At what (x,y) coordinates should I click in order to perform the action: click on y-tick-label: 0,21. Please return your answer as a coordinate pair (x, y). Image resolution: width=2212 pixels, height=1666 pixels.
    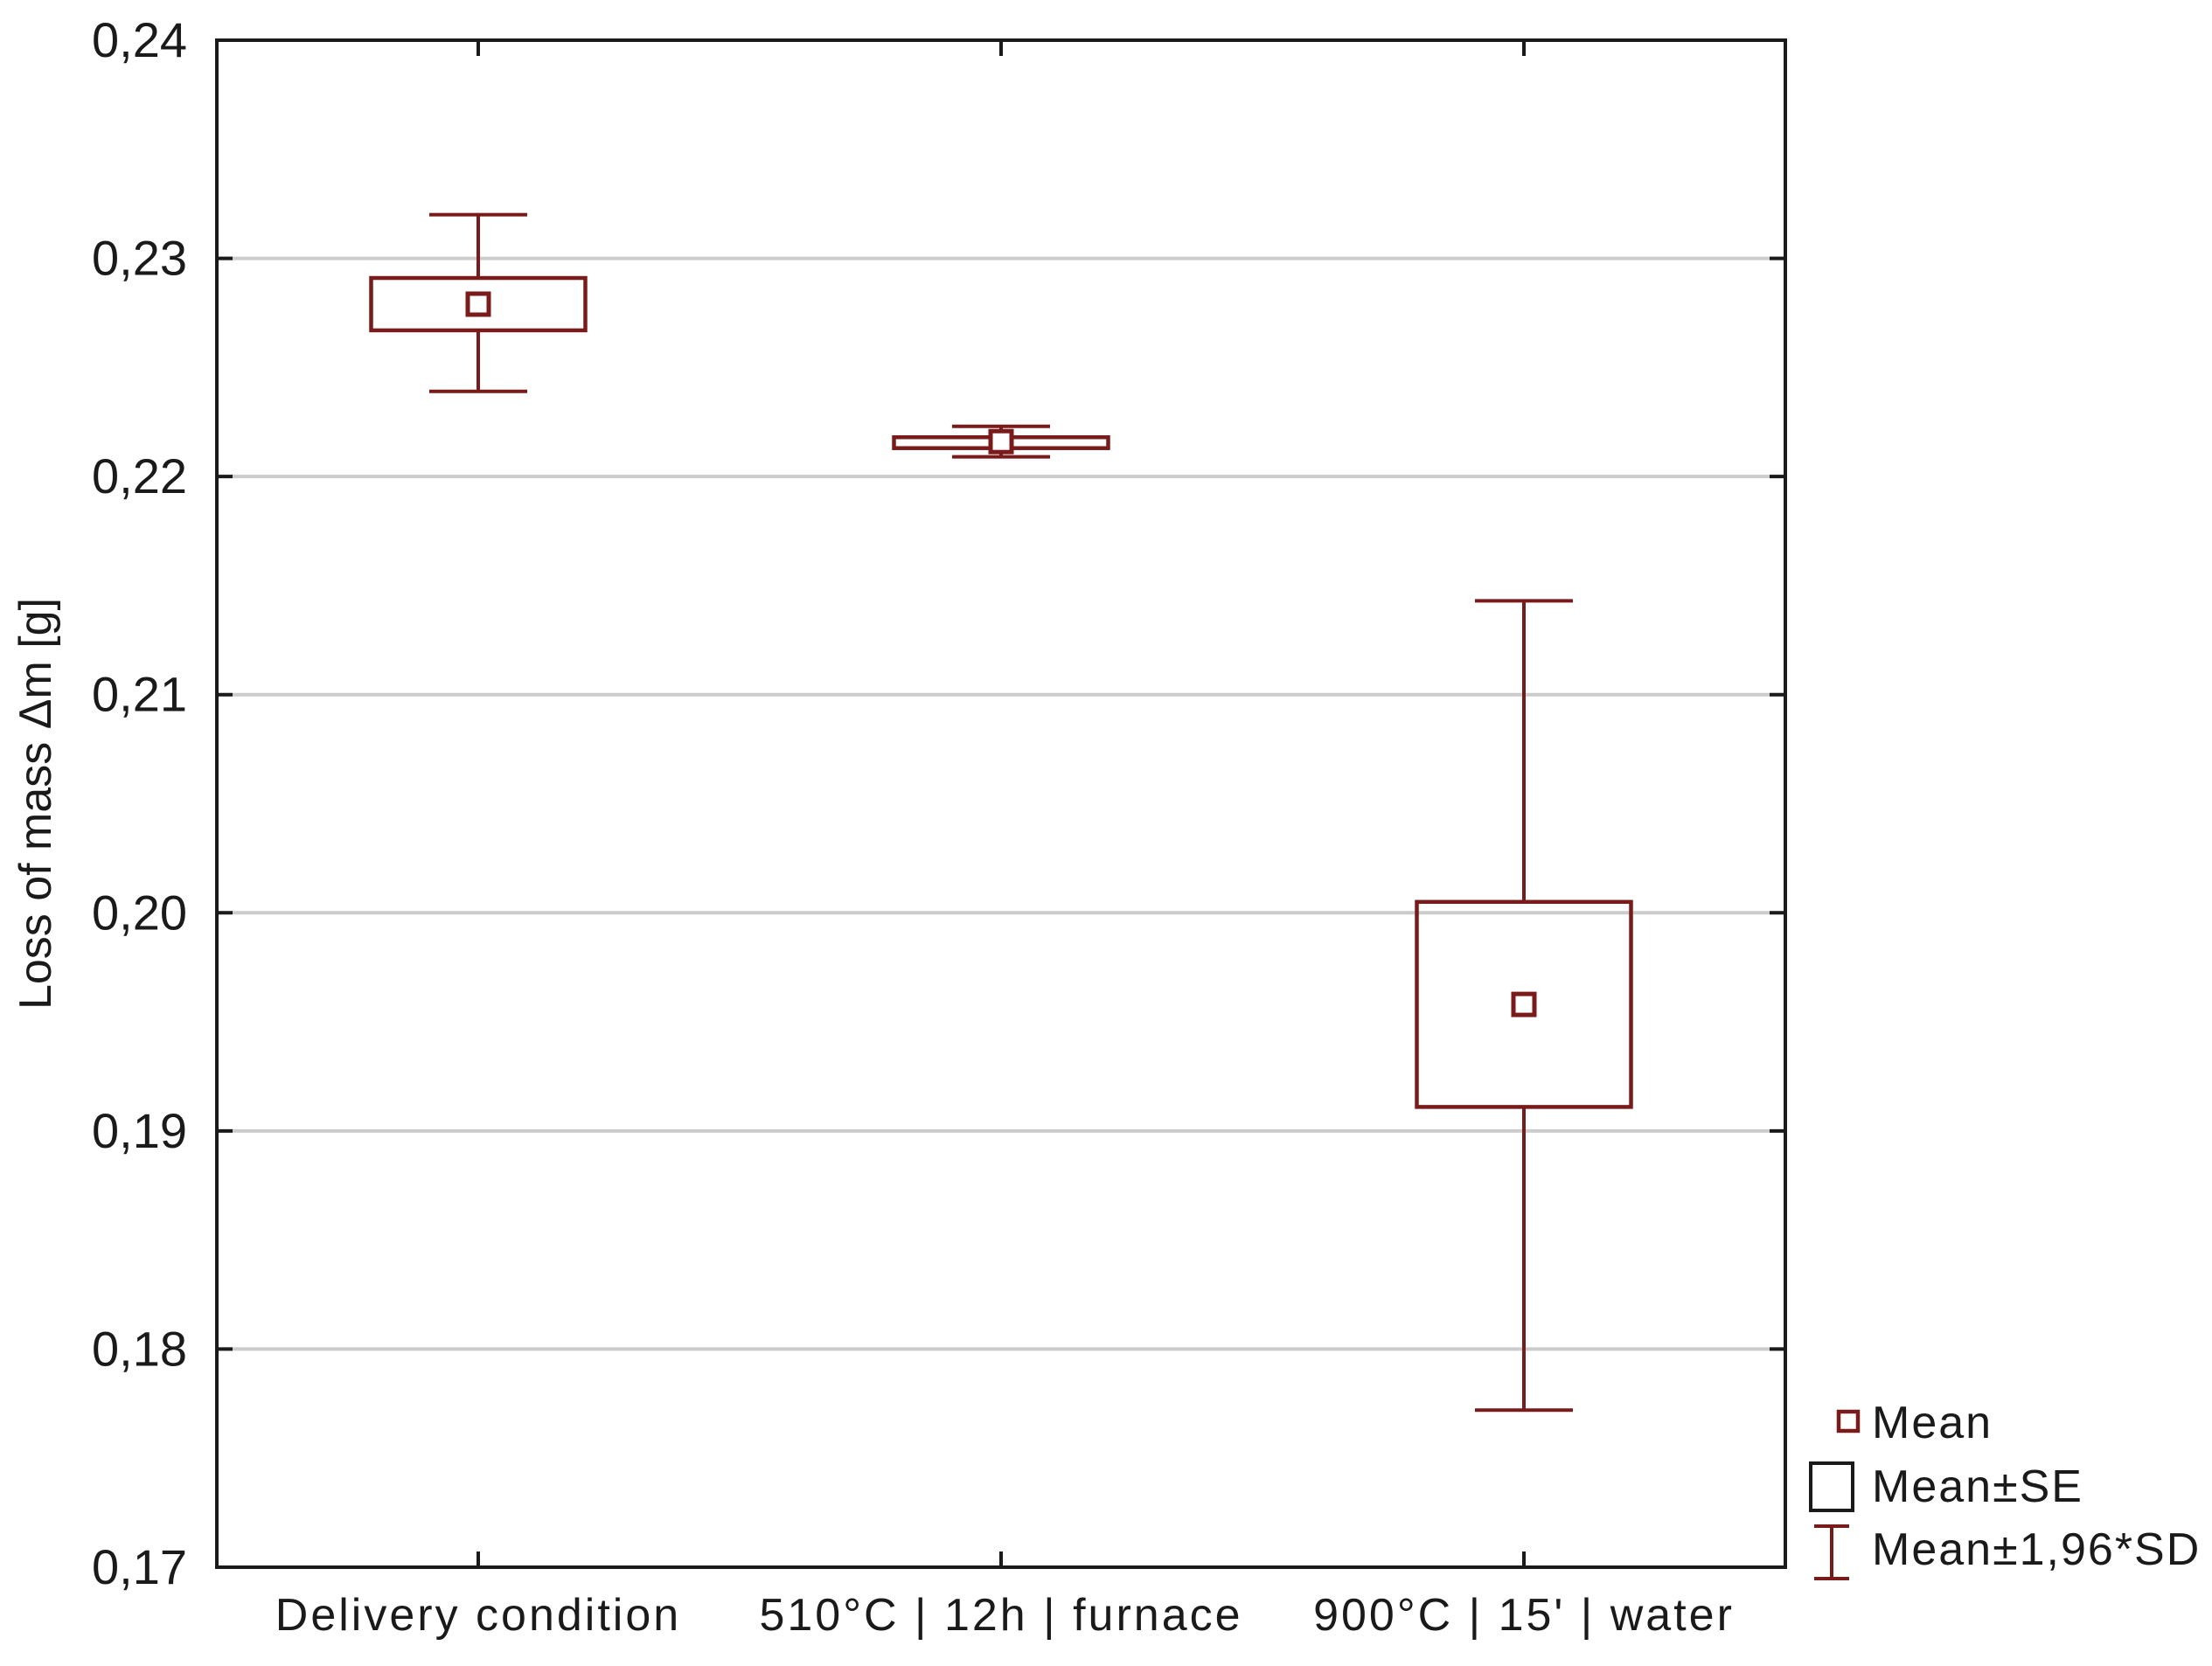
    Looking at the image, I should click on (139, 694).